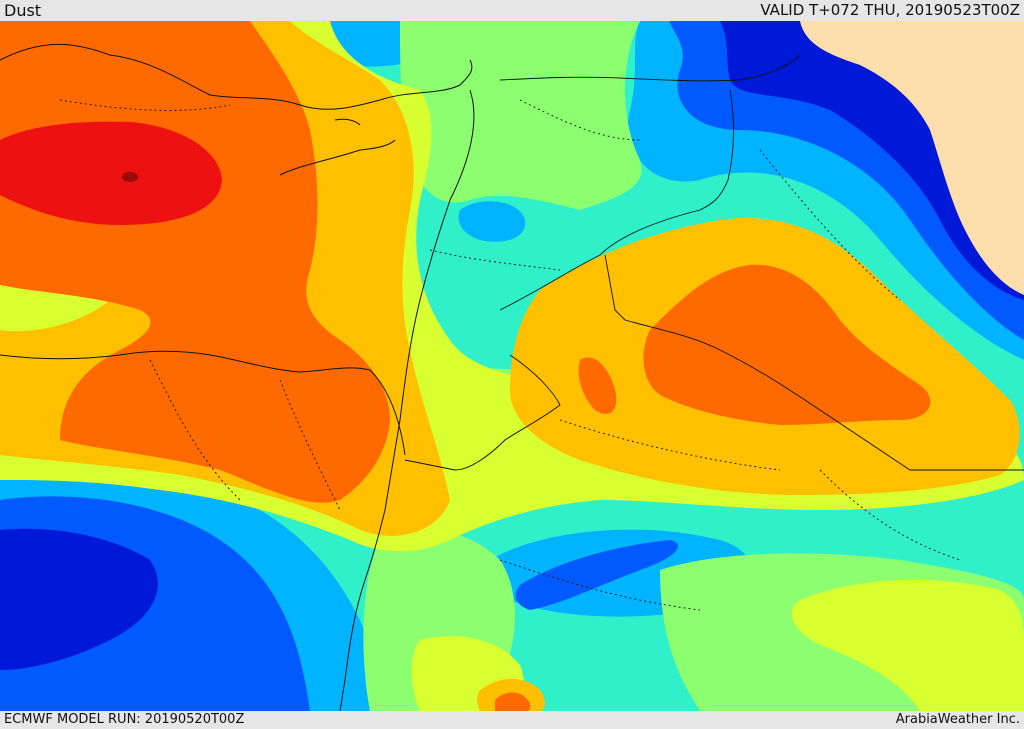 This screenshot has width=1024, height=729. What do you see at coordinates (907, 645) in the screenshot?
I see `field-medium-southeast` at bounding box center [907, 645].